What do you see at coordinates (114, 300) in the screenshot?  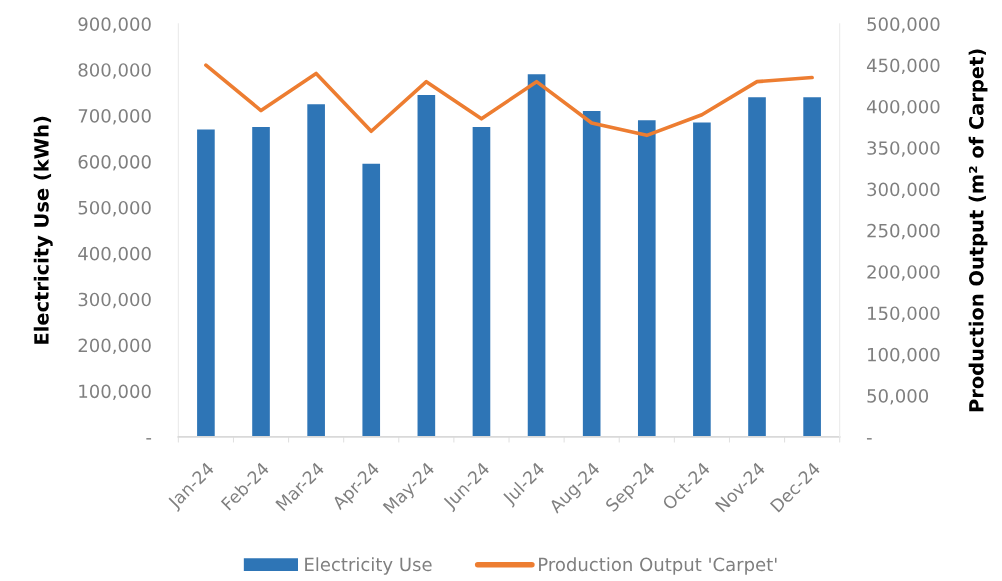 I see `y-tick-label: 300,000` at bounding box center [114, 300].